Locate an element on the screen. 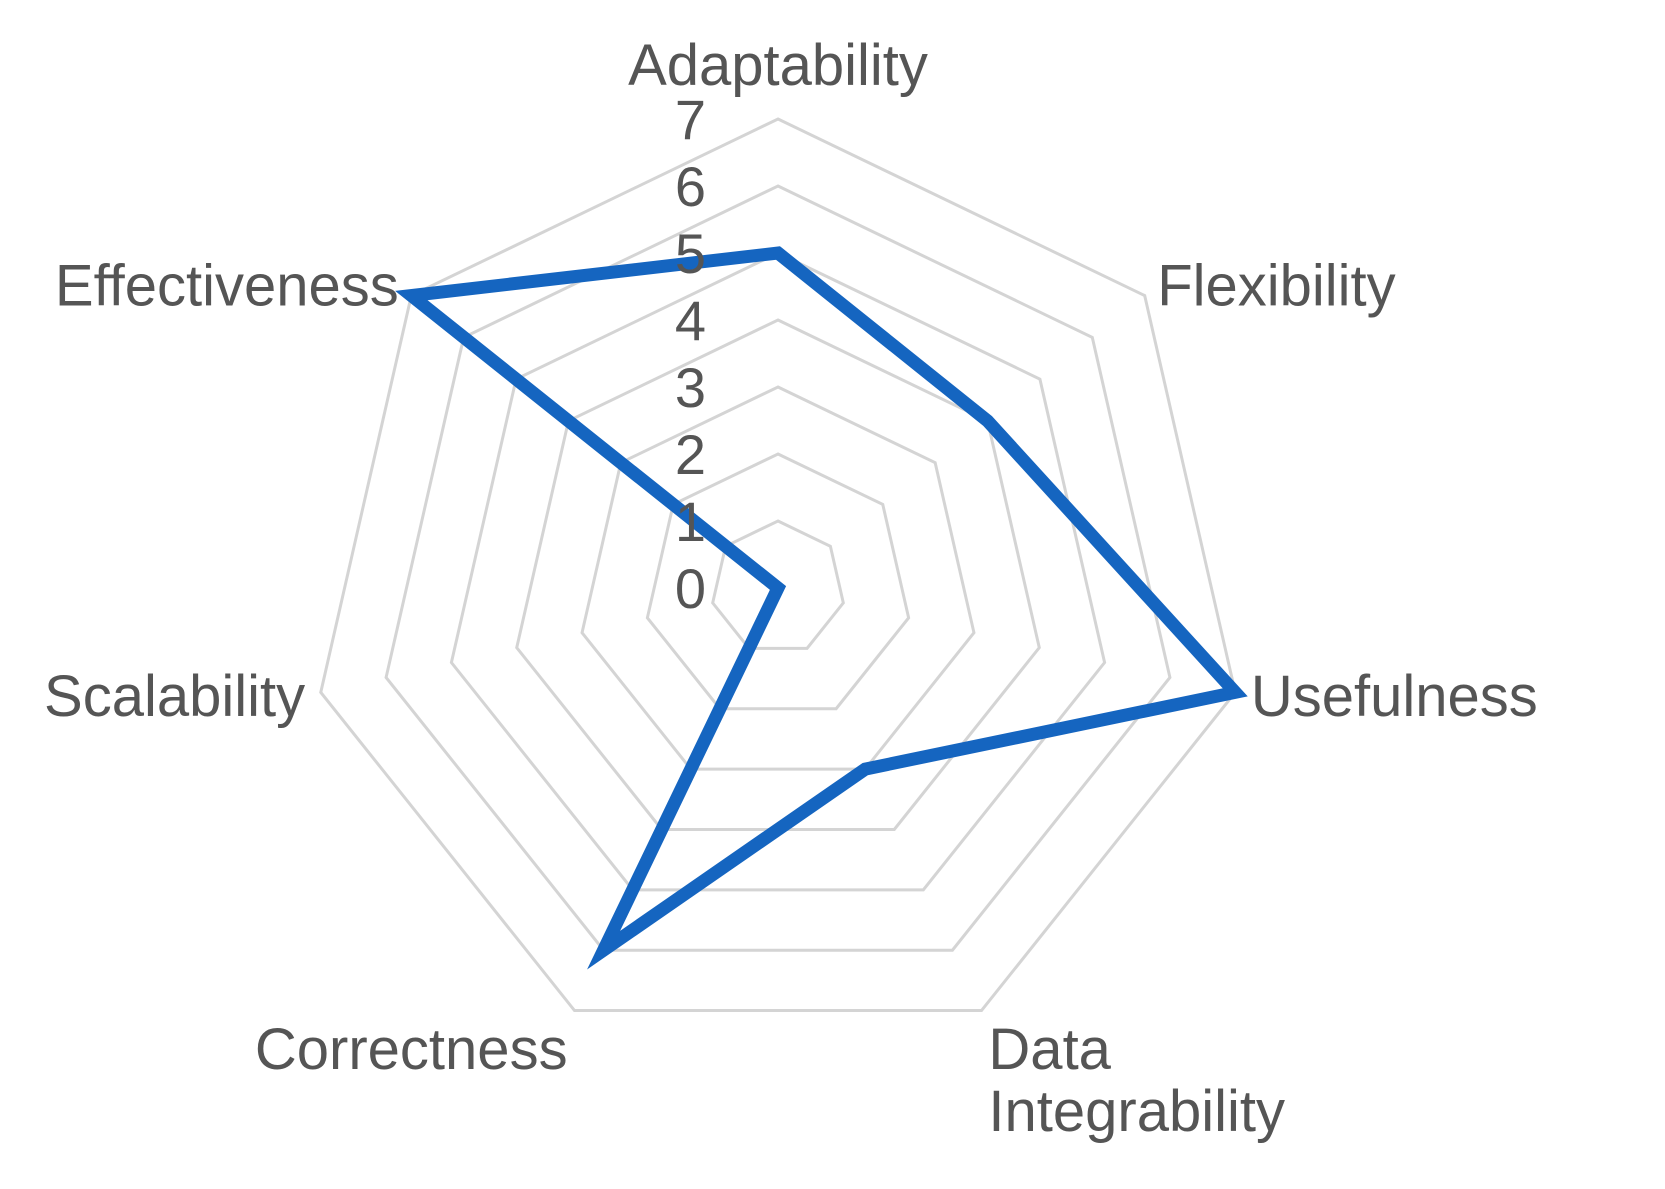  tick-label-1: 1 is located at coordinates (690, 521).